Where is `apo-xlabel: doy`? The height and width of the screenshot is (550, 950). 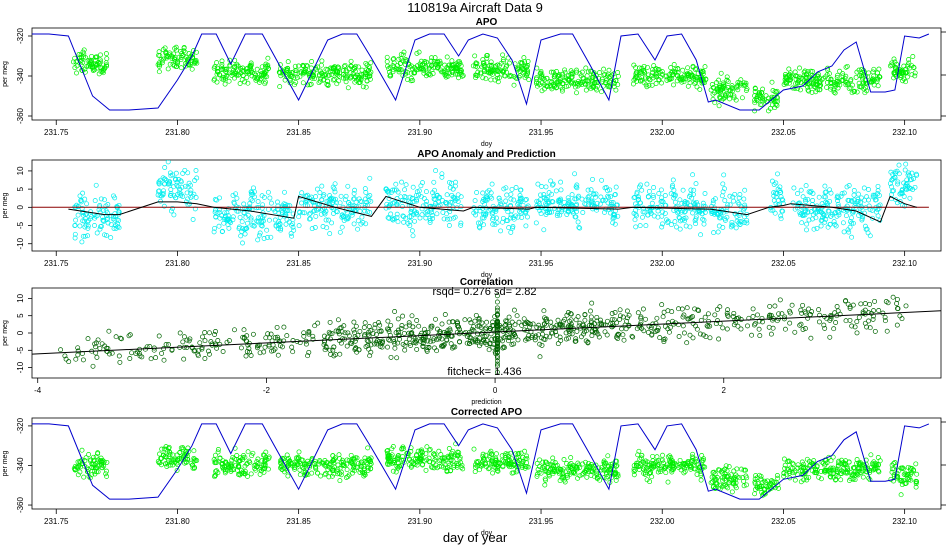
apo-xlabel: doy is located at coordinates (487, 144).